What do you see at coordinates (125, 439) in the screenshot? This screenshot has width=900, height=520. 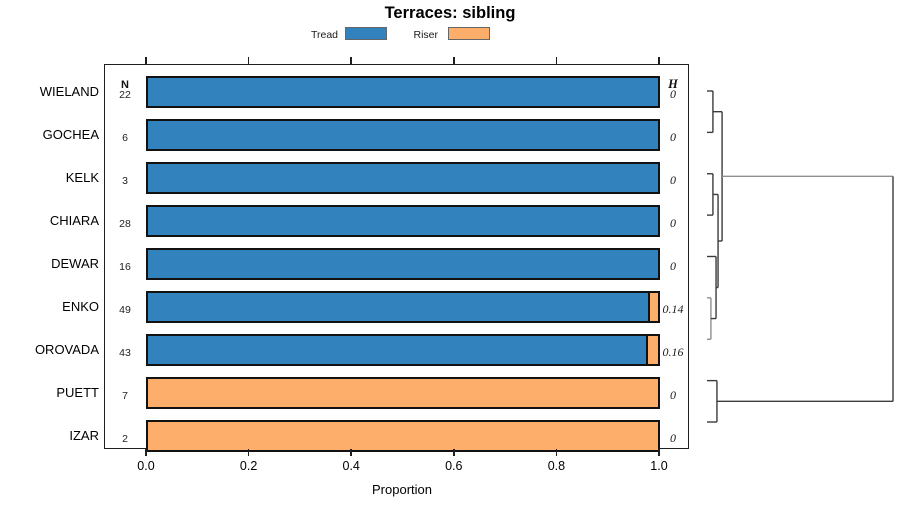 I see `n-value-izar: 2` at bounding box center [125, 439].